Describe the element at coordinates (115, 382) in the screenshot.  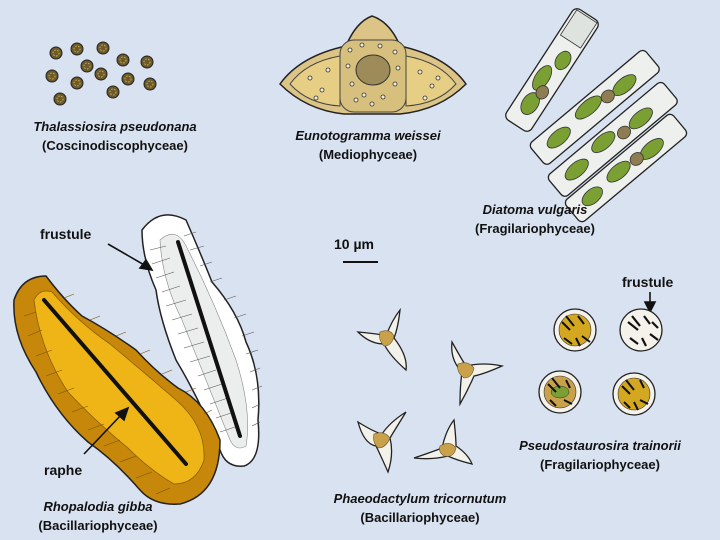
I see `raphe-line-gold` at that location.